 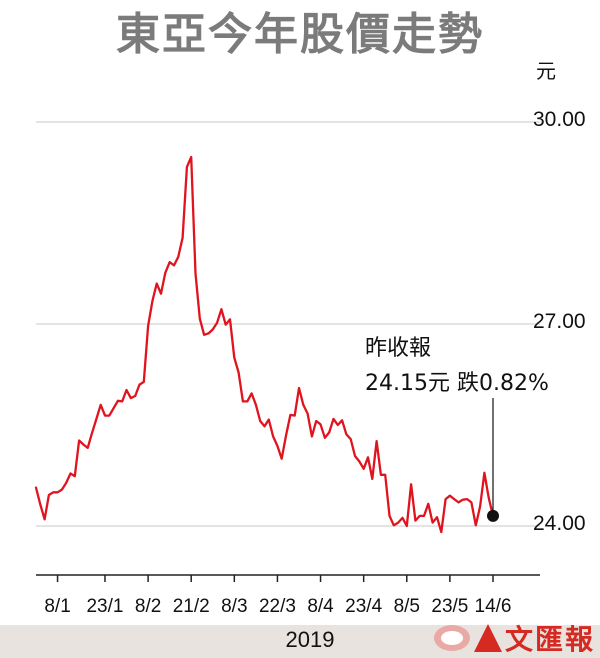 I want to click on x-tick-label: 8/5, so click(x=407, y=606).